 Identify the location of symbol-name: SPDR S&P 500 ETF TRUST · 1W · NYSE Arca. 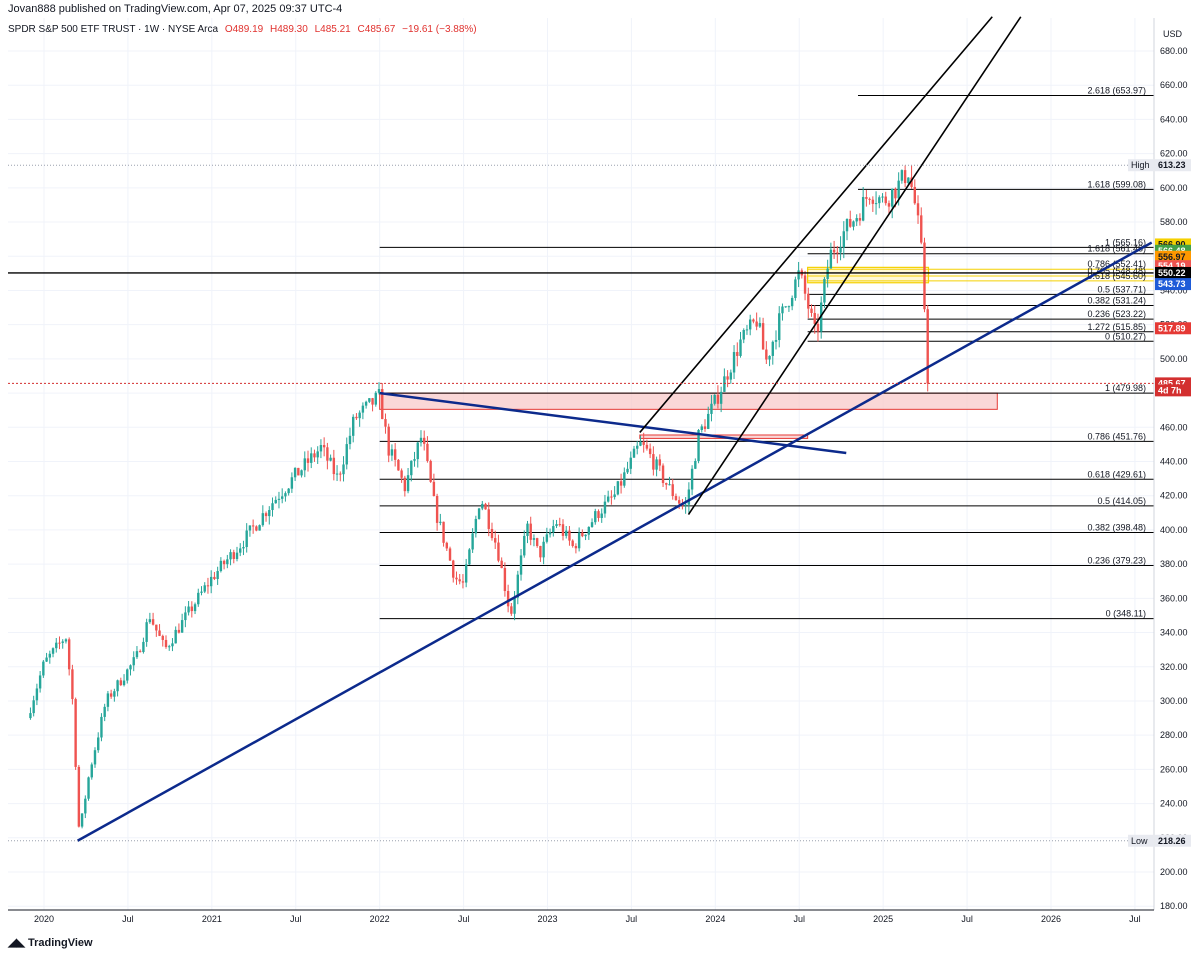
(113, 29).